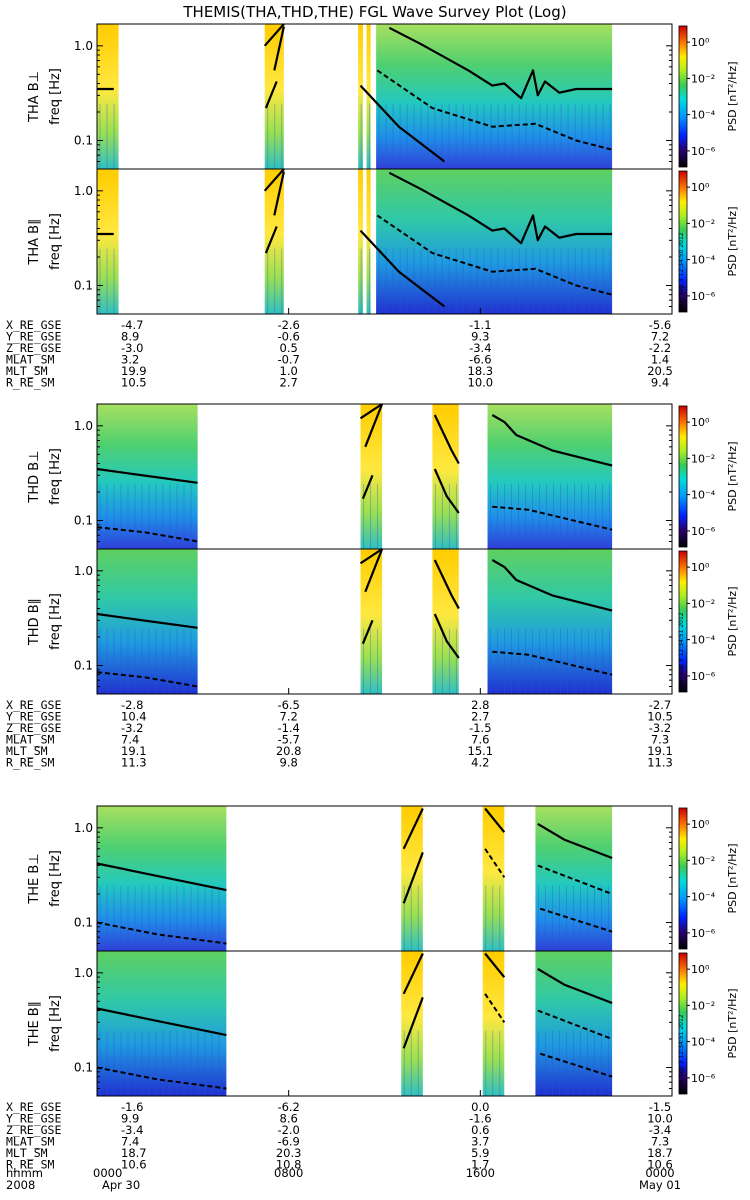  I want to click on date-label-end: May 01, so click(660, 1185).